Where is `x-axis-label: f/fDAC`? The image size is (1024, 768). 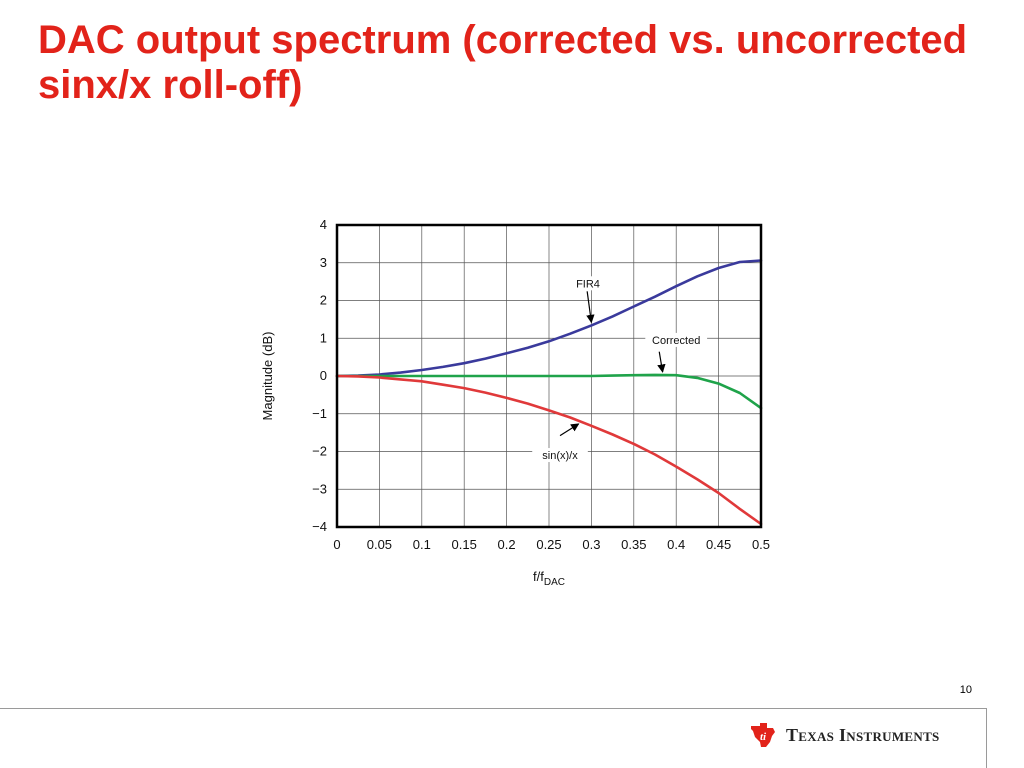
x-axis-label: f/fDAC is located at coordinates (549, 578).